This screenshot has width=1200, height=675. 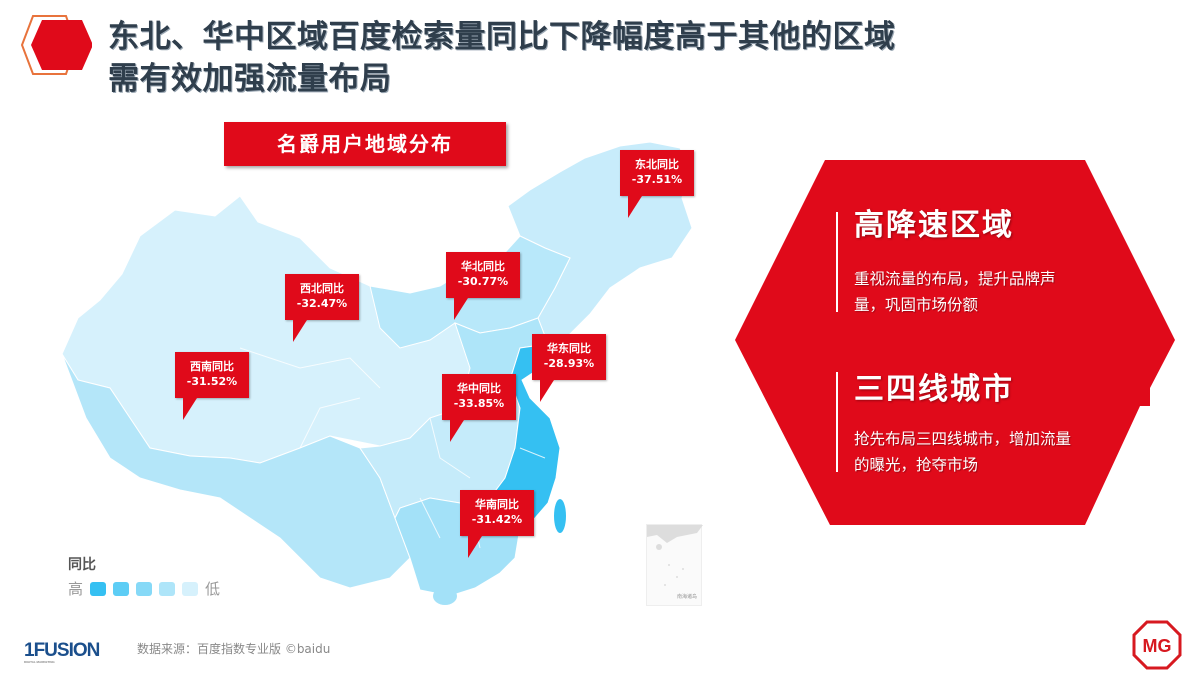 What do you see at coordinates (250, 79) in the screenshot?
I see `title-line-2: 需有效加强流量布局` at bounding box center [250, 79].